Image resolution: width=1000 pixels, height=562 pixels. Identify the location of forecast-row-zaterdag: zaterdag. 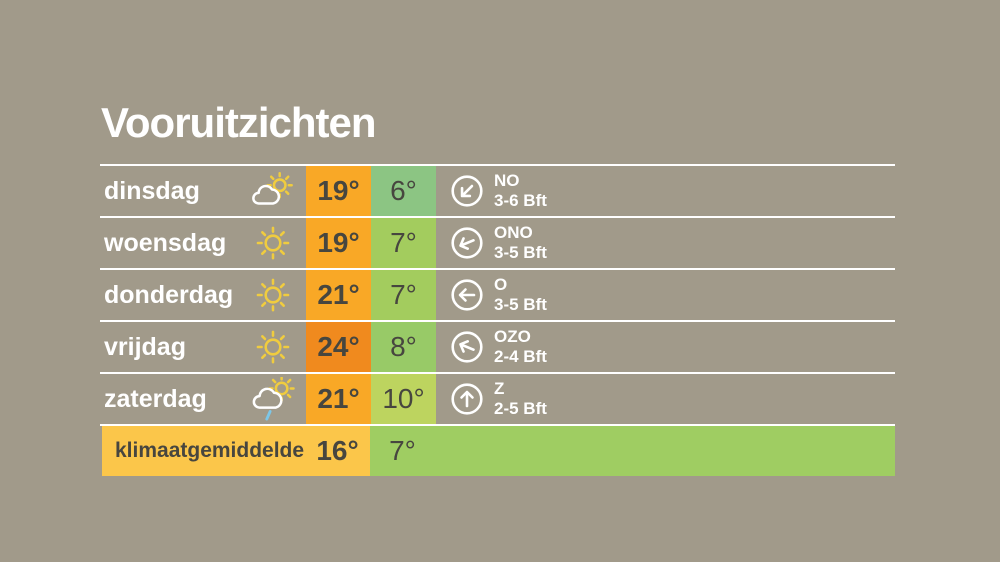
(497, 398).